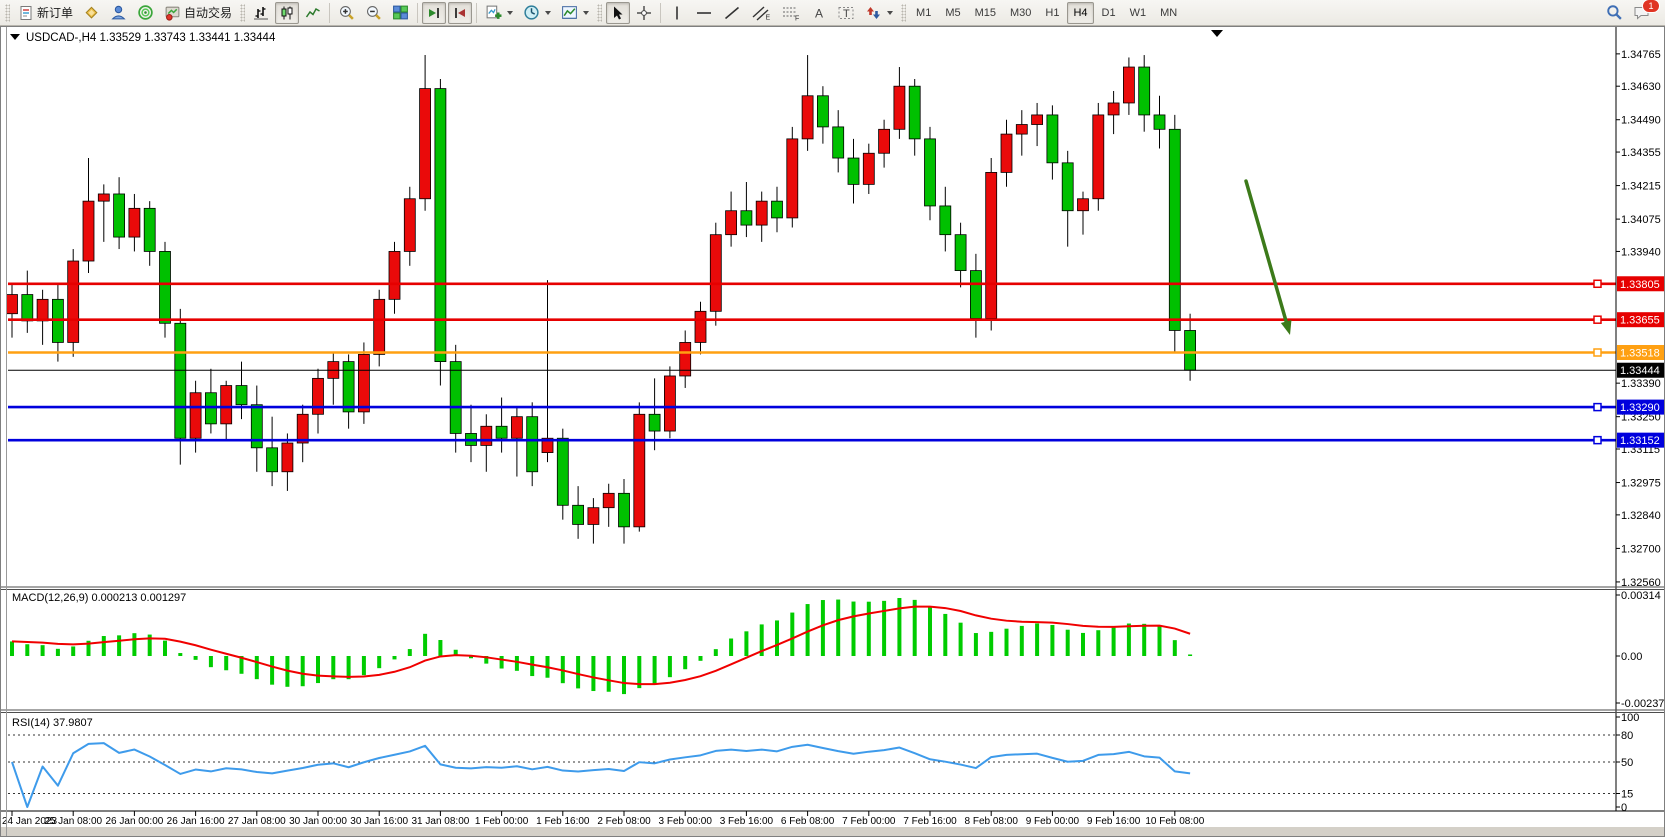 Image resolution: width=1665 pixels, height=837 pixels. I want to click on new-order-button: 新订单, so click(45, 13).